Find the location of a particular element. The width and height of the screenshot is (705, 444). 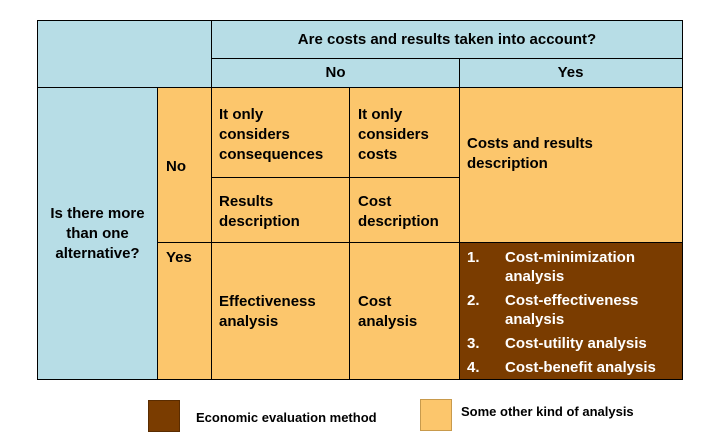

border-left is located at coordinates (37, 200).